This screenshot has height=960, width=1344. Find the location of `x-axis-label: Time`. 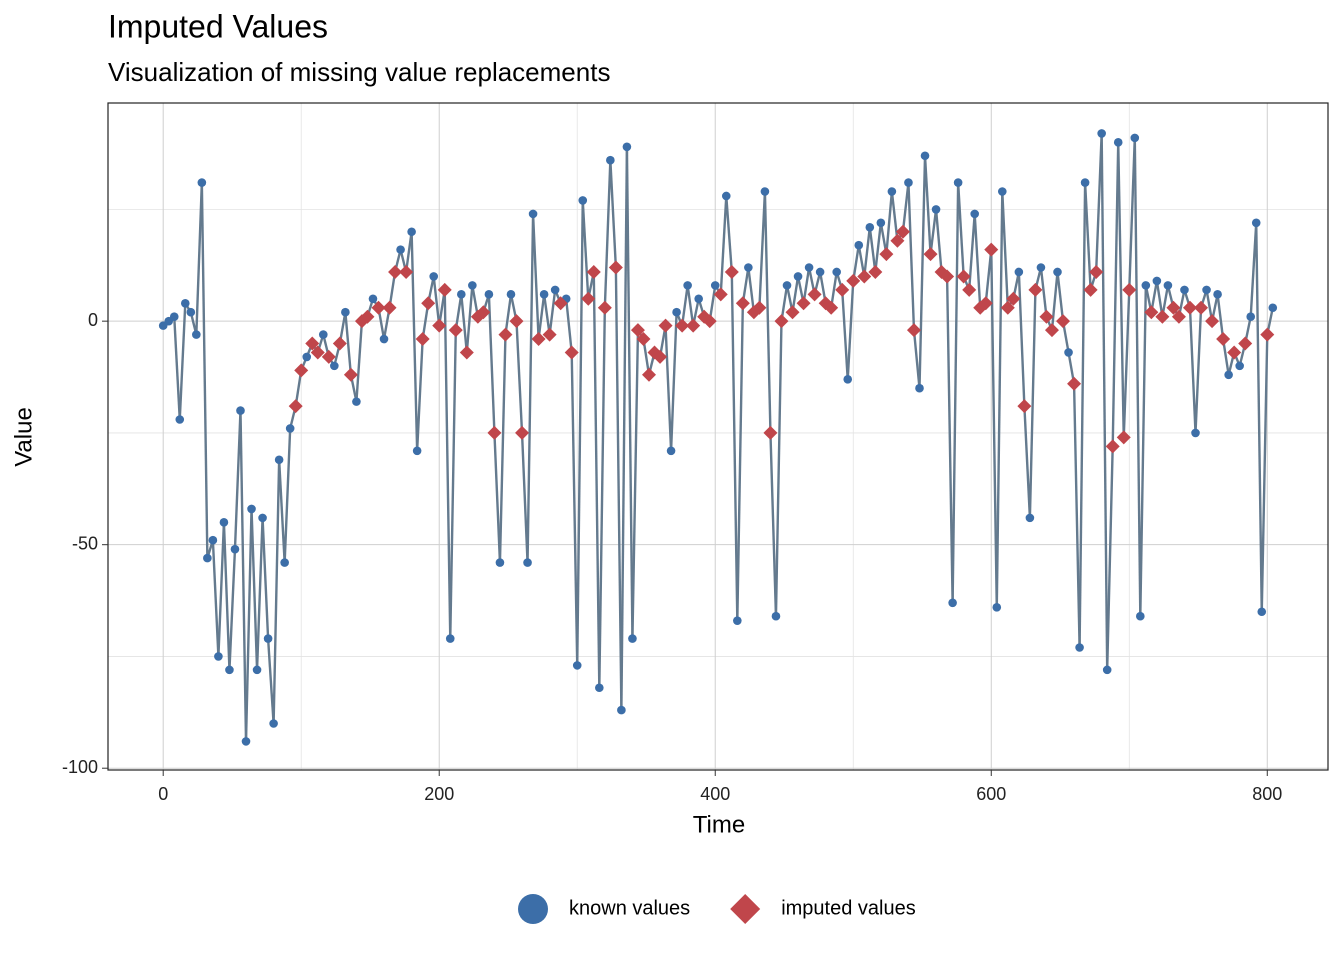

x-axis-label: Time is located at coordinates (719, 824).